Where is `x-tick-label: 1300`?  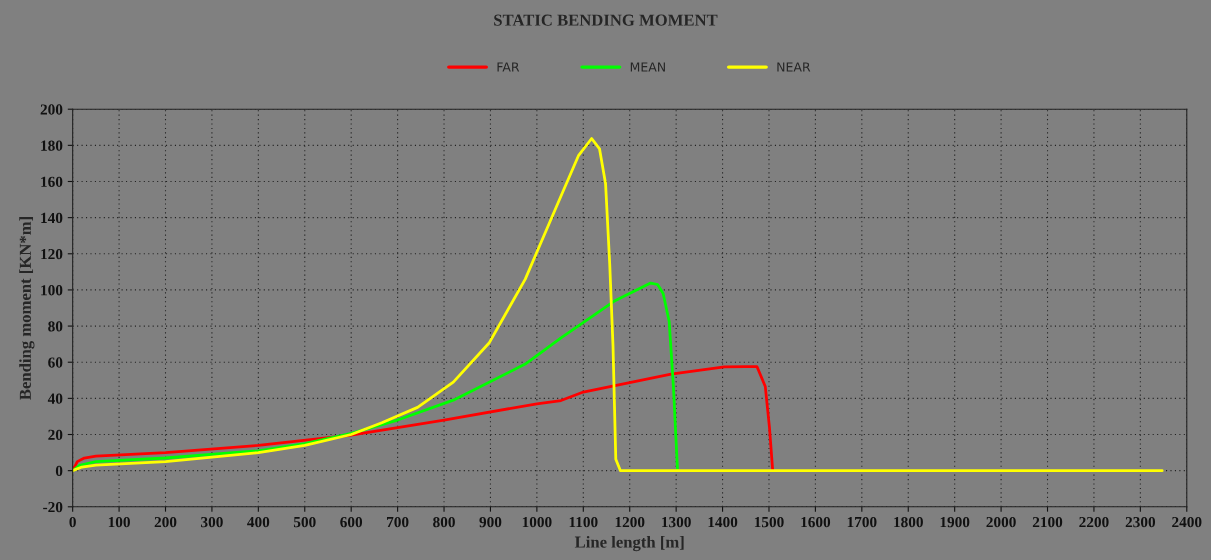 x-tick-label: 1300 is located at coordinates (676, 522).